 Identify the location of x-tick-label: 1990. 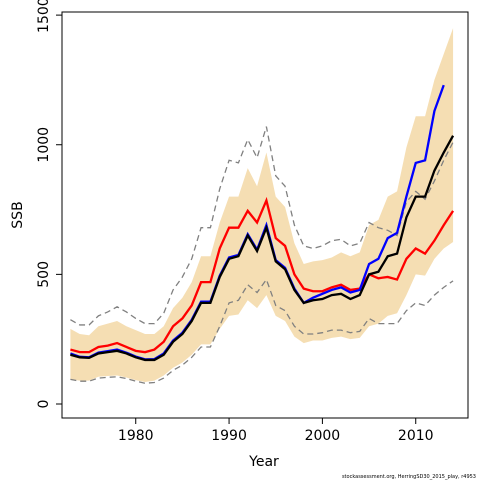
(229, 436).